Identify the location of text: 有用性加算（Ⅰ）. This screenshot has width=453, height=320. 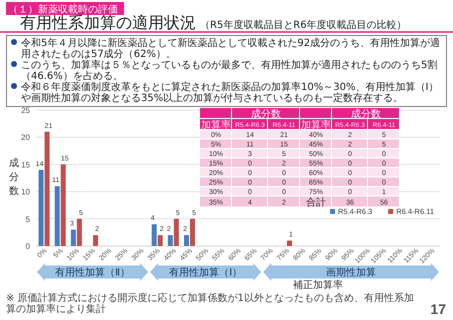
(205, 272).